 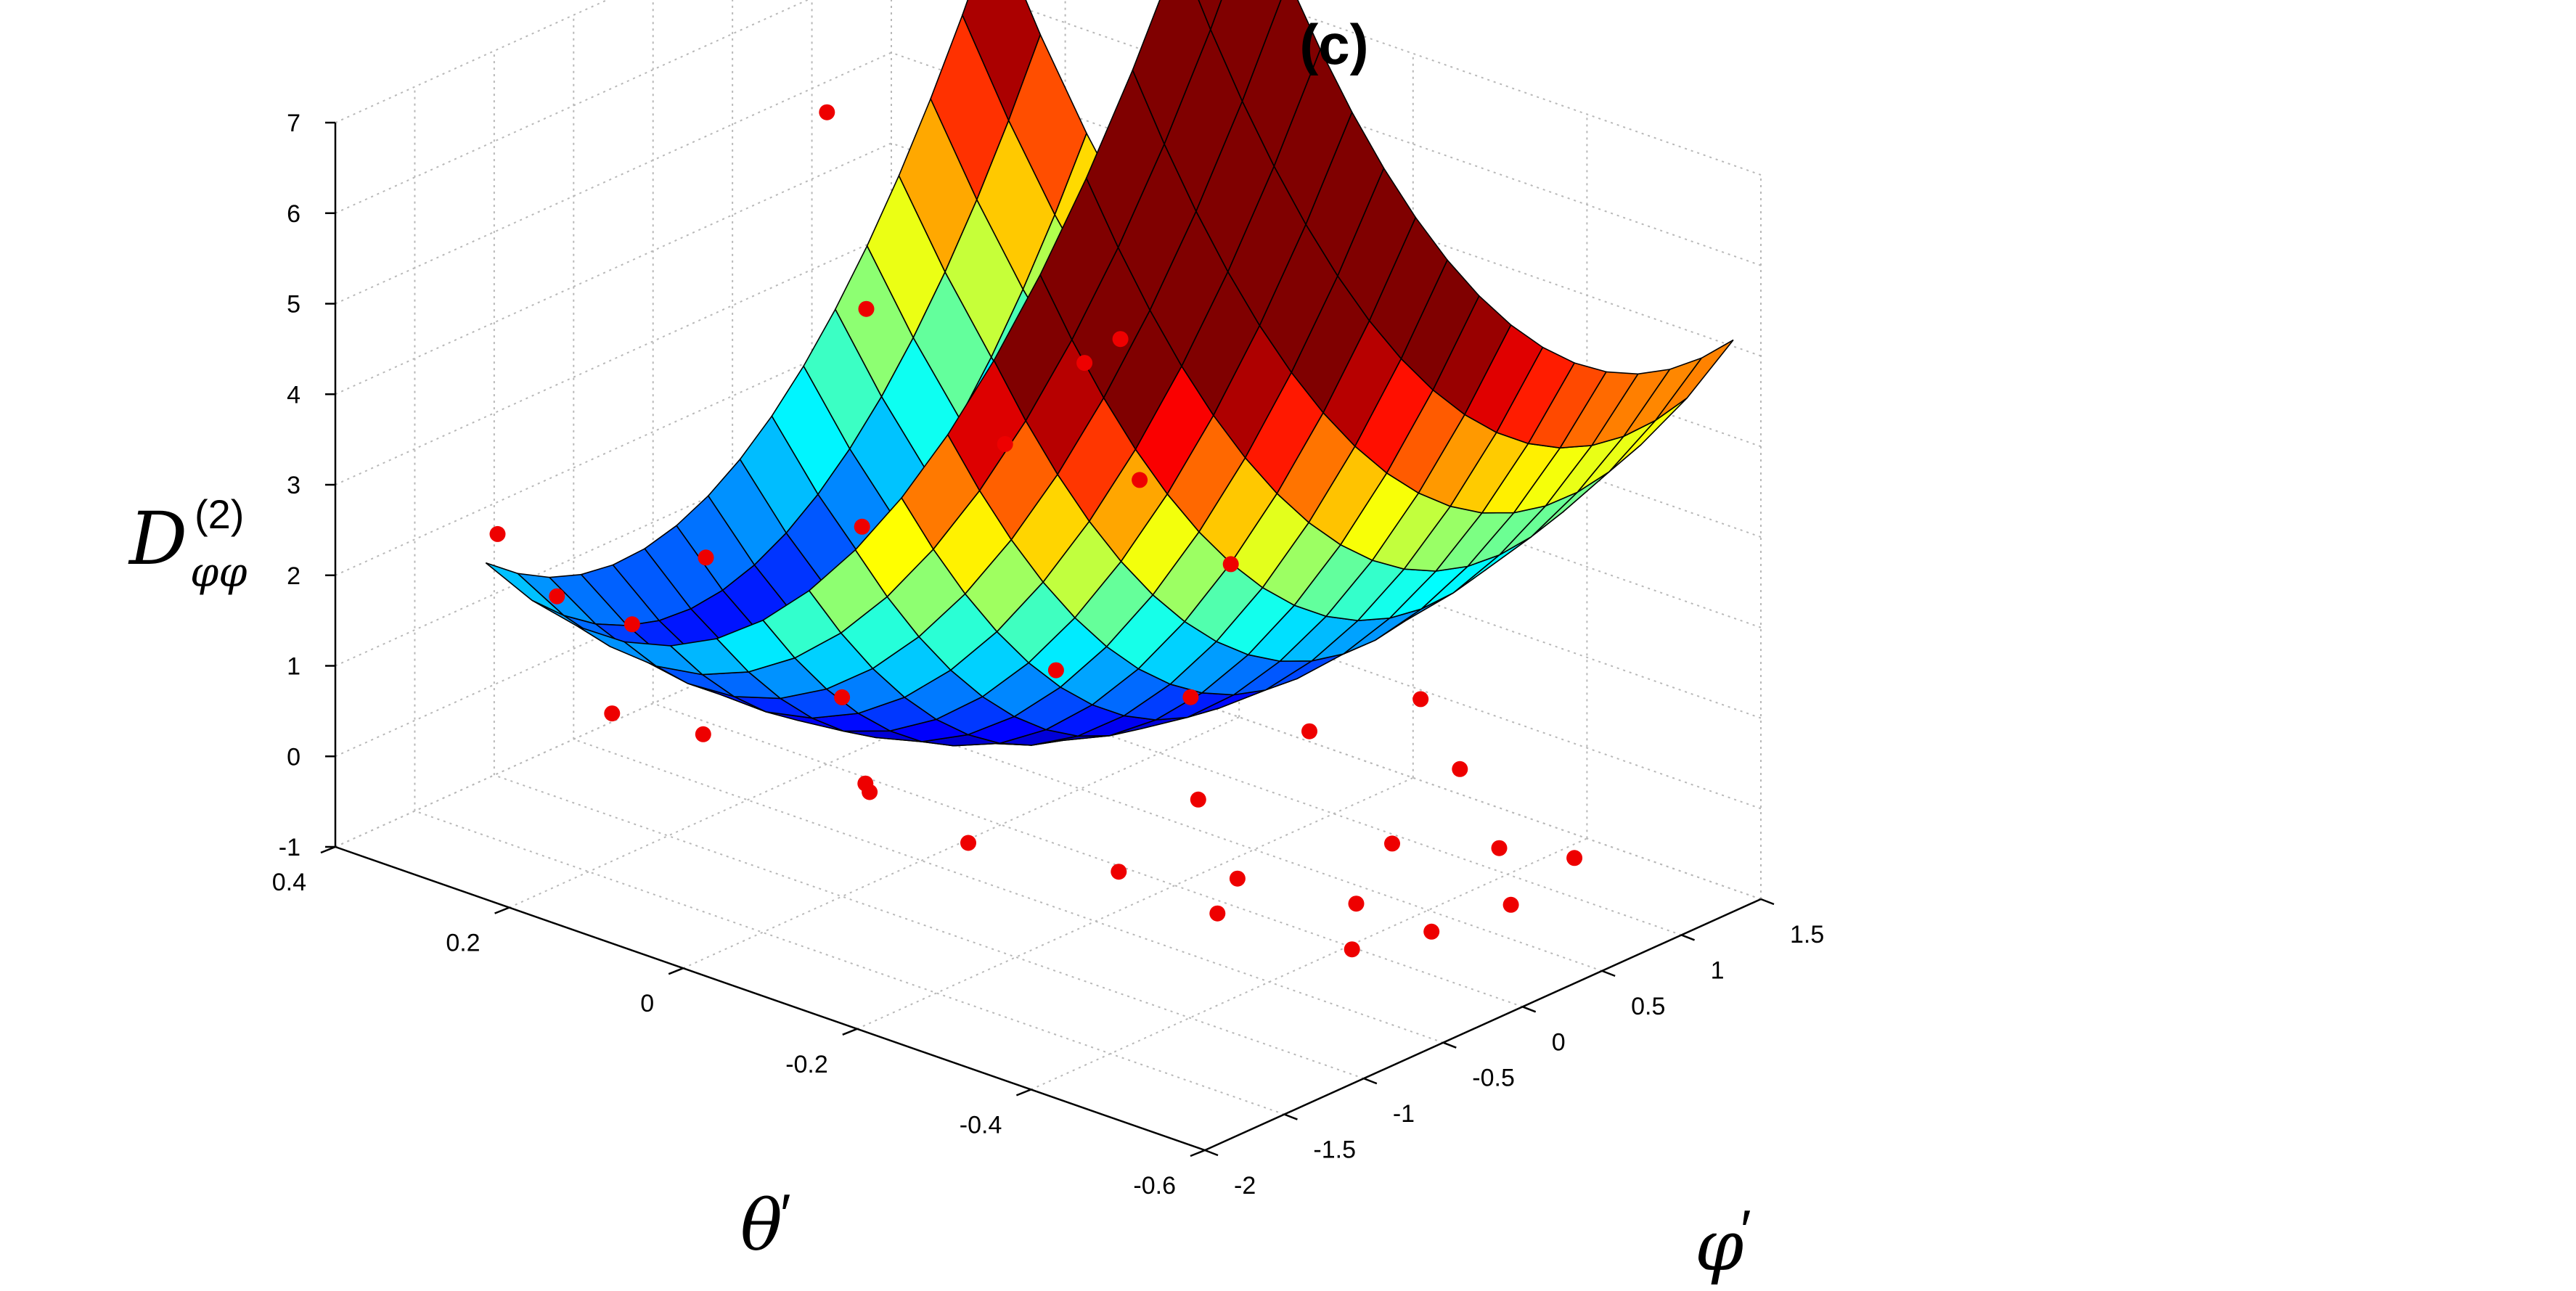 I want to click on y-axis-line, so click(x=770, y=999).